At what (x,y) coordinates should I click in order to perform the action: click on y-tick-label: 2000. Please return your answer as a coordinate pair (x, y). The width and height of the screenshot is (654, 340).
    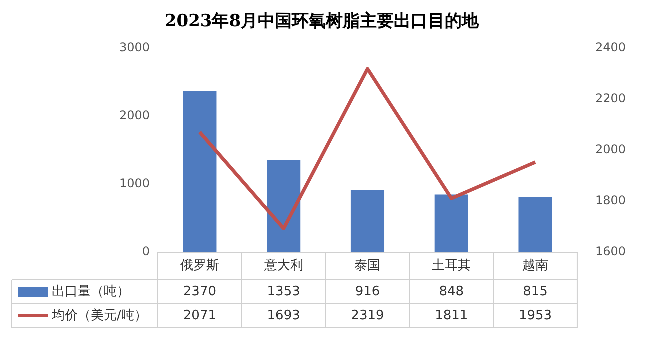
    Looking at the image, I should click on (134, 115).